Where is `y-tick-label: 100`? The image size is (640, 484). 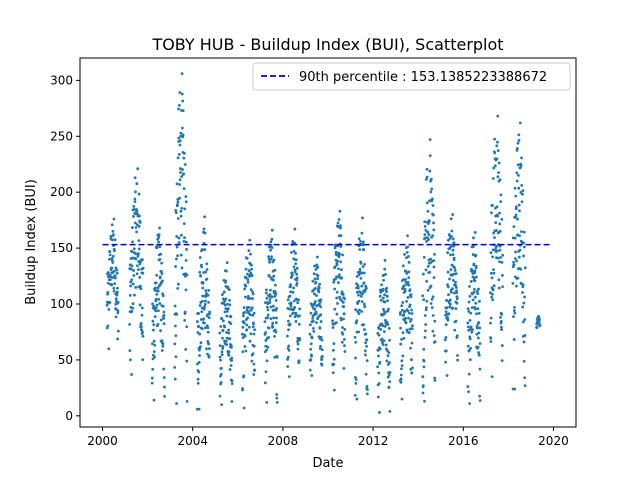
y-tick-label: 100 is located at coordinates (61, 304).